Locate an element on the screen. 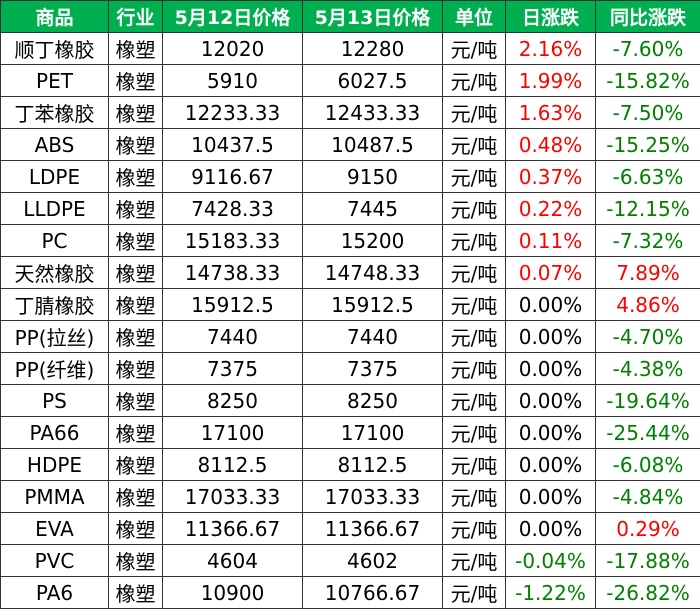 This screenshot has height=609, width=700. cell-product: LDPE is located at coordinates (55, 177).